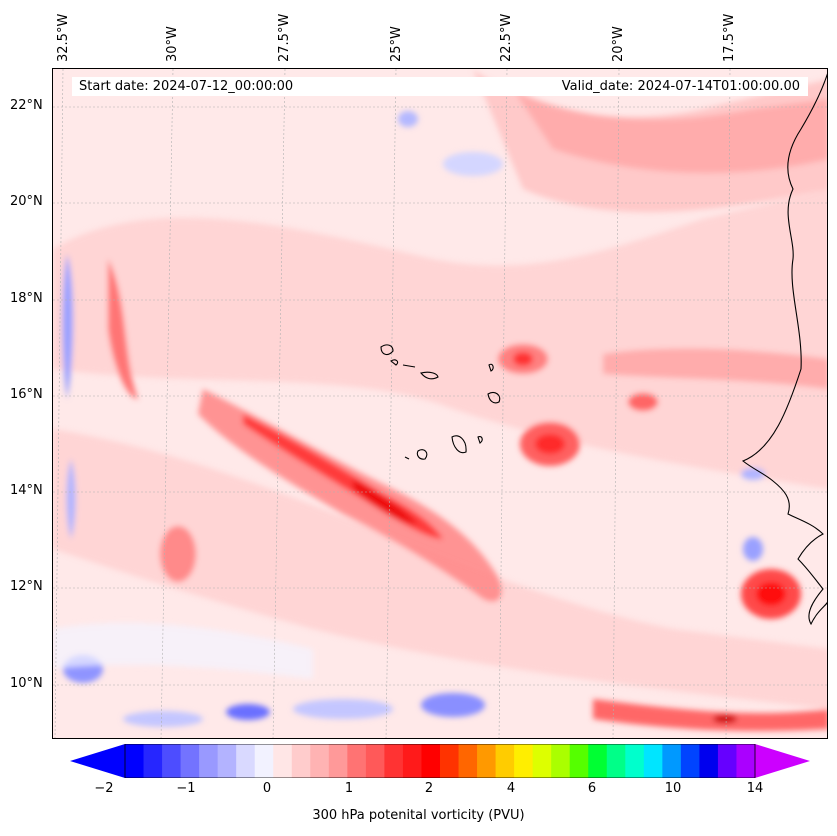 The height and width of the screenshot is (836, 837). I want to click on lat-label-12n: 12°N, so click(26, 586).